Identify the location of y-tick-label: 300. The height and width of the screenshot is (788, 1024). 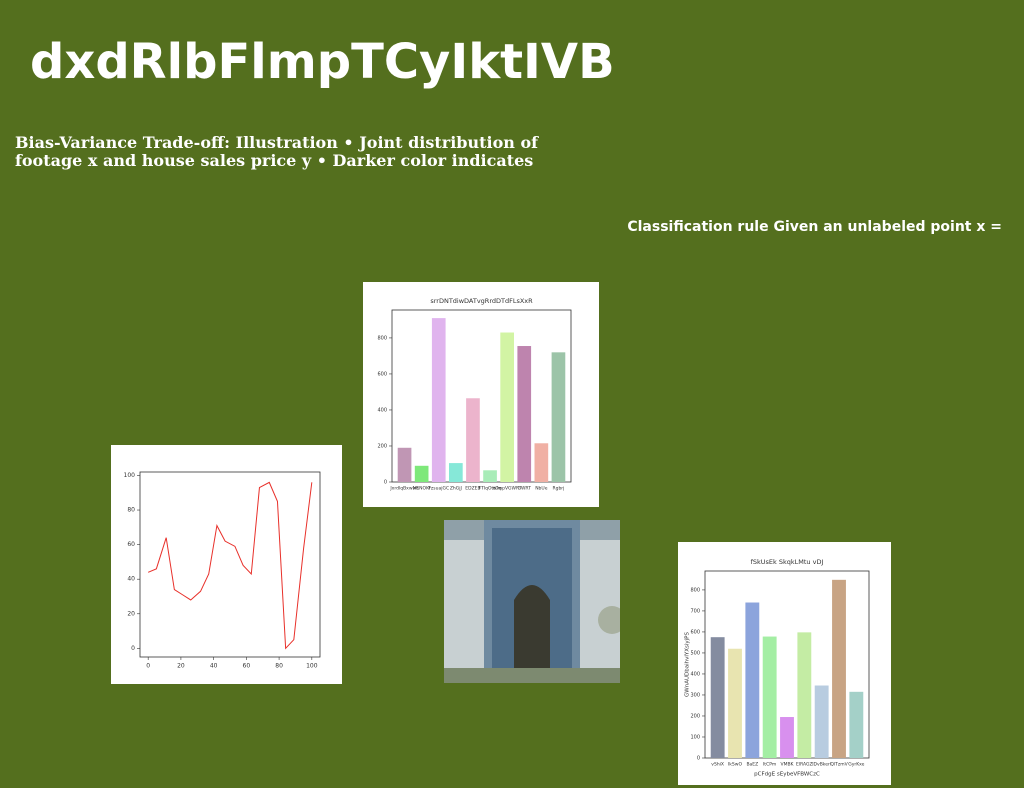
(695, 695).